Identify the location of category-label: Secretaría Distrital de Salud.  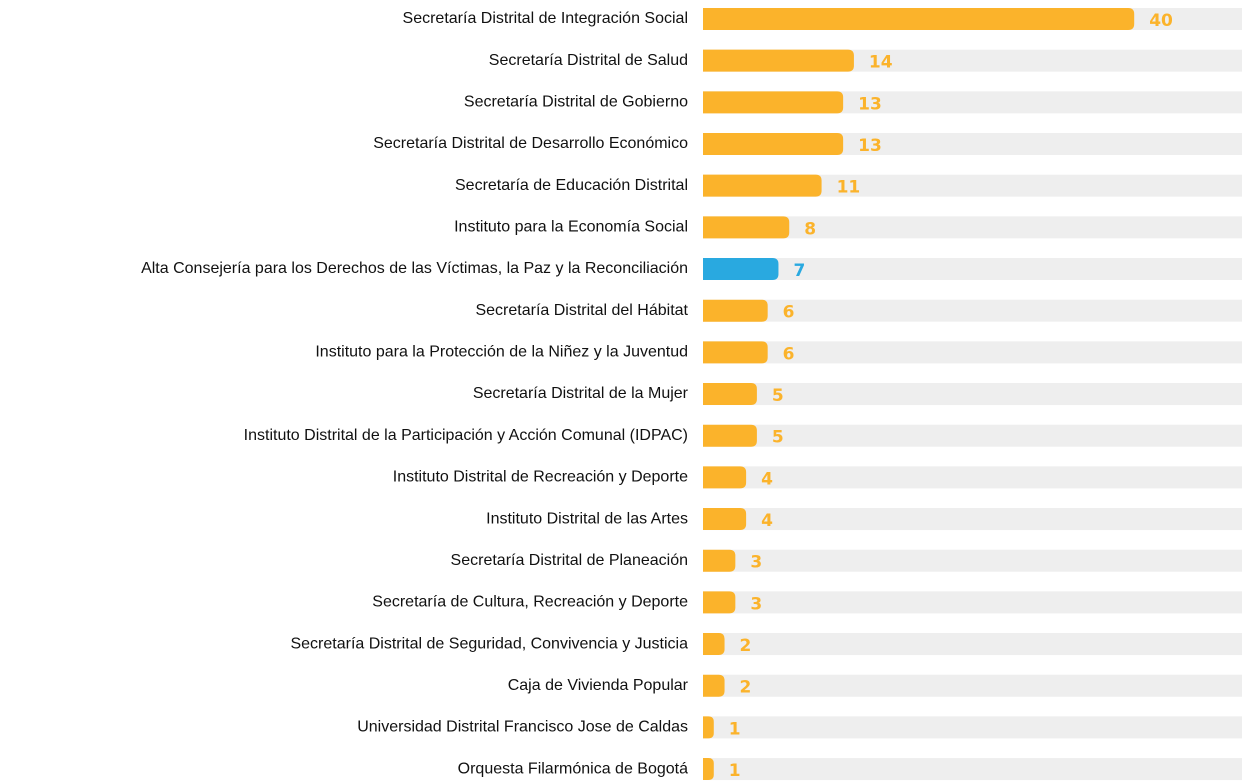
(588, 60).